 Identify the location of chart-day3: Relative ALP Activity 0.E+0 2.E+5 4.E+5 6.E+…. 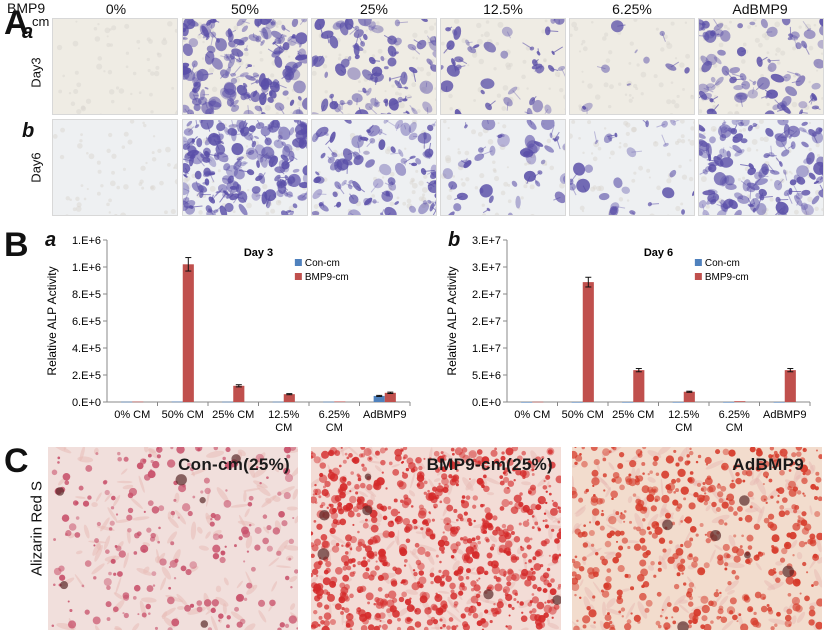
(230, 333).